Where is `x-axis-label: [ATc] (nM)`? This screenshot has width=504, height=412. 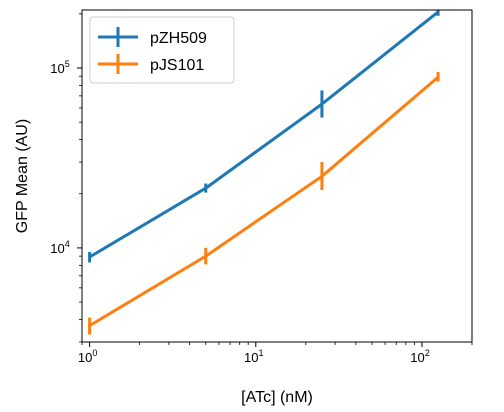
x-axis-label: [ATc] (nM) is located at coordinates (277, 397).